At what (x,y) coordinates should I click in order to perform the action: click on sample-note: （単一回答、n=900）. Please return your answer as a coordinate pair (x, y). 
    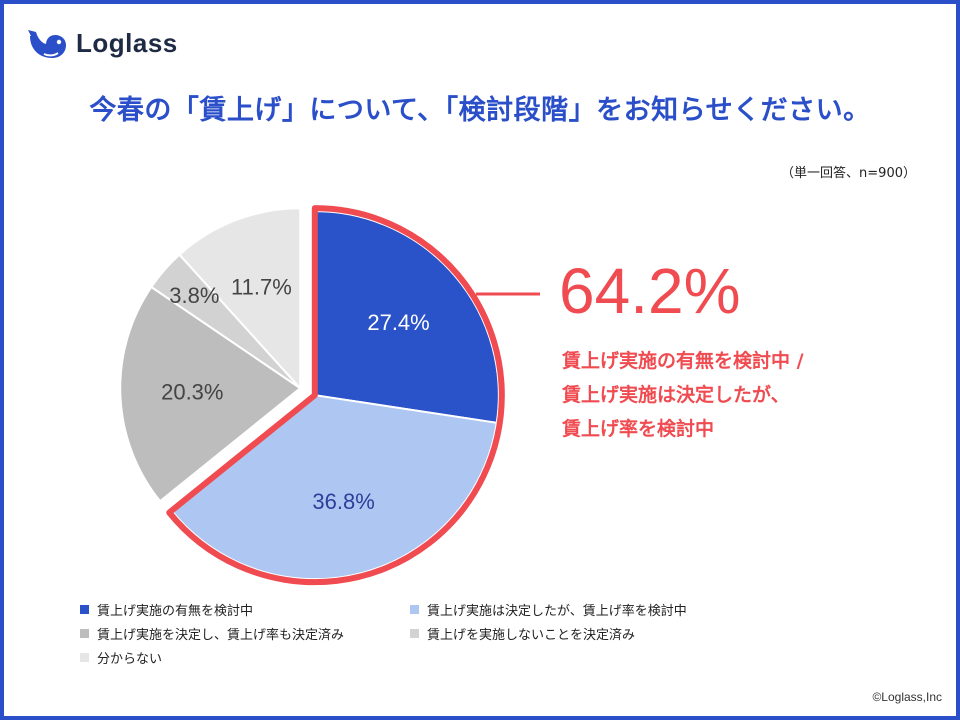
    Looking at the image, I should click on (848, 173).